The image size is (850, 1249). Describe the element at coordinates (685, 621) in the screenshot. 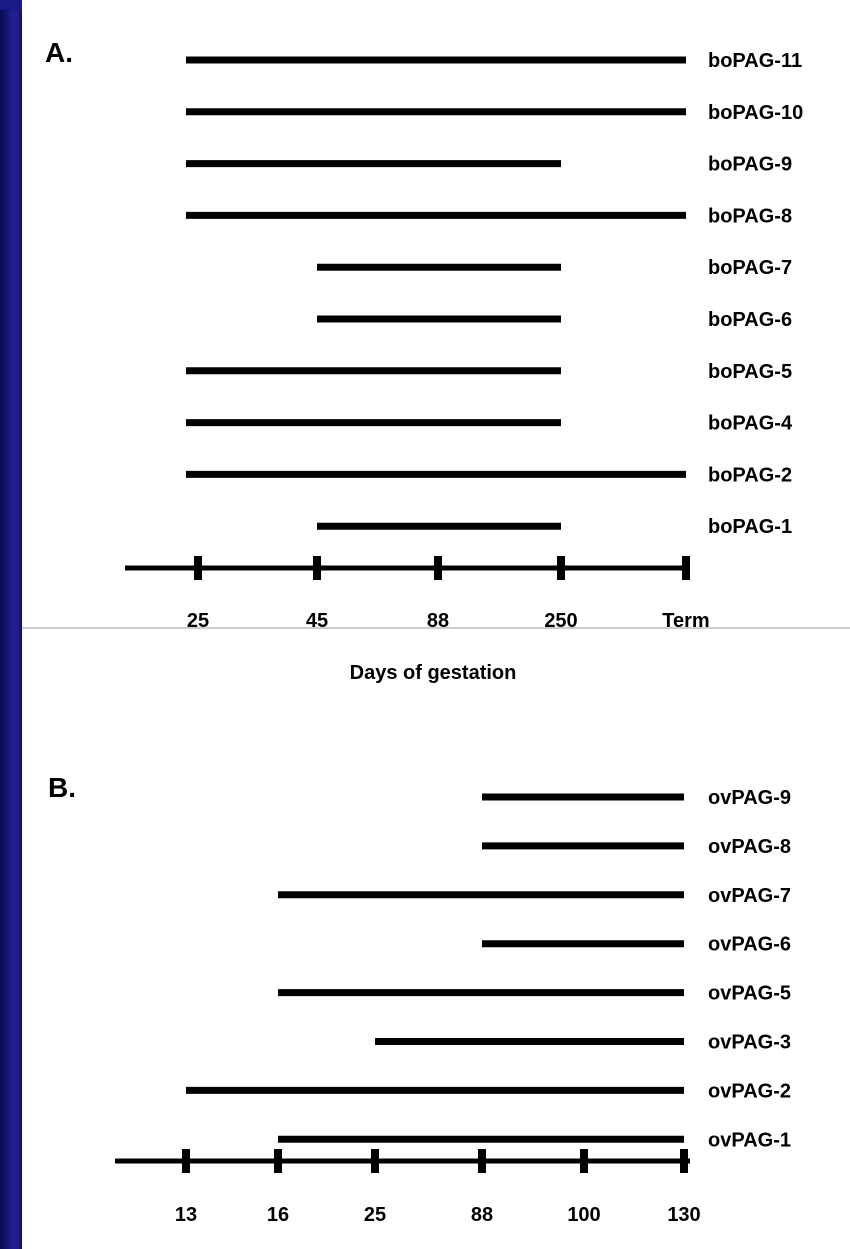

I see `x-tick-label-term: Term` at that location.